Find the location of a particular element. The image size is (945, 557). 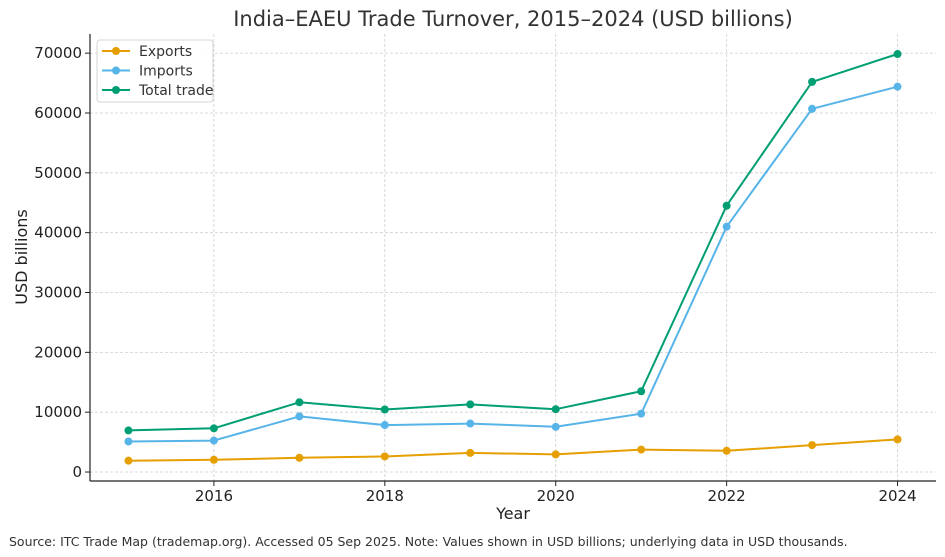

legend-label: Total trade is located at coordinates (175, 91).